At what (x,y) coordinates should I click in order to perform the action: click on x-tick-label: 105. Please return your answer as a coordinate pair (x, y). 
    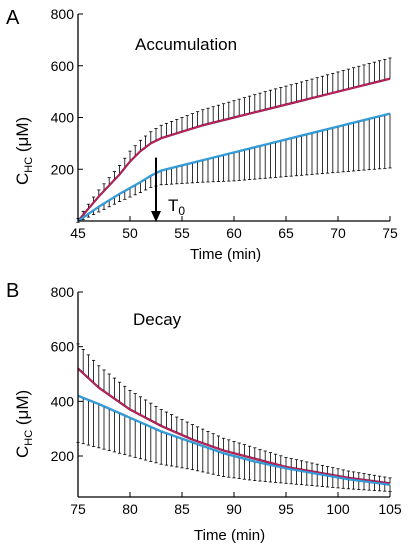
    Looking at the image, I should click on (390, 509).